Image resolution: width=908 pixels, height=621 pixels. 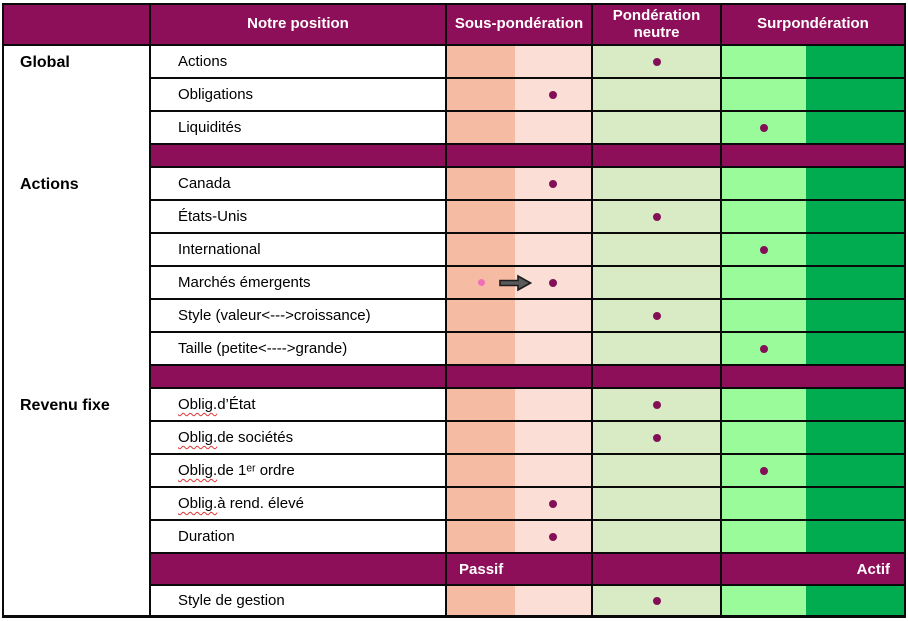 What do you see at coordinates (481, 282) in the screenshot?
I see `previous-position-dot-icon` at bounding box center [481, 282].